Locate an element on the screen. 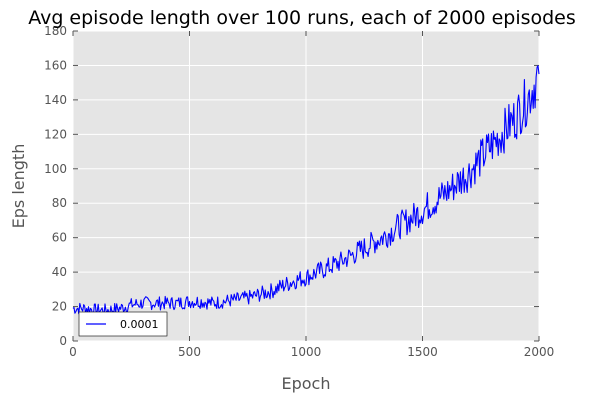 This screenshot has height=406, width=604. x-axis-label: Epoch is located at coordinates (306, 383).